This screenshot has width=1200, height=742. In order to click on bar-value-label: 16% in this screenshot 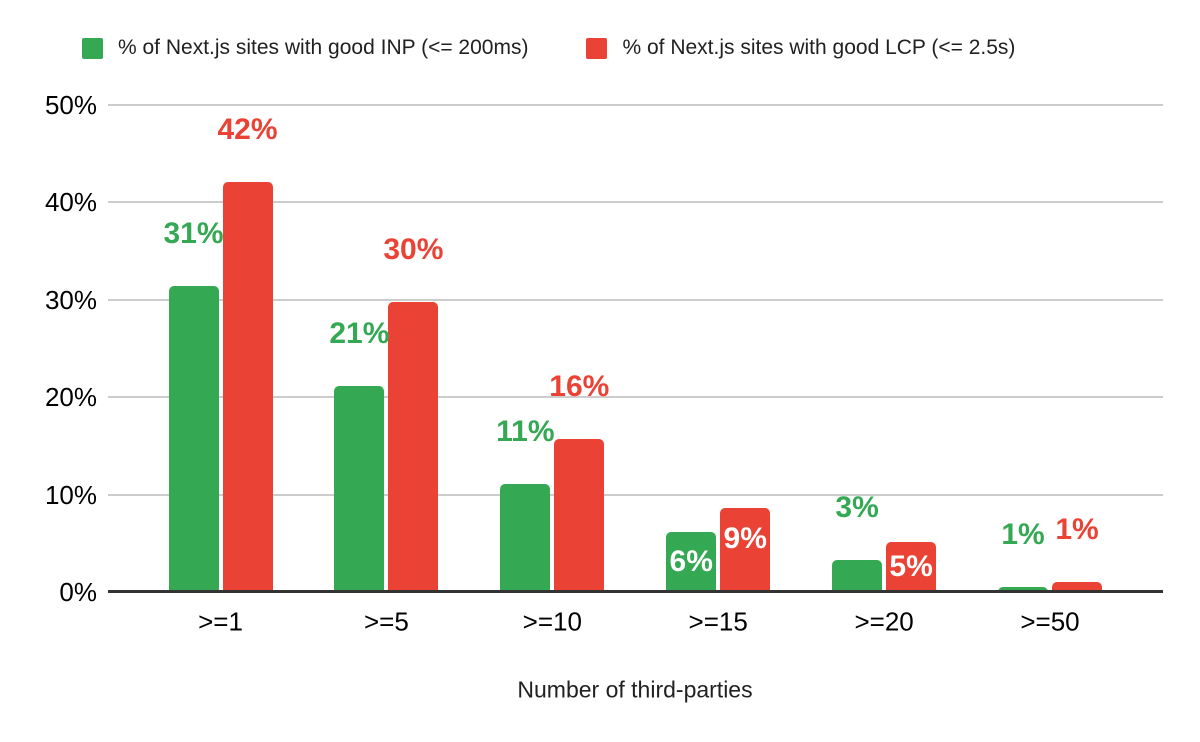, I will do `click(579, 386)`.